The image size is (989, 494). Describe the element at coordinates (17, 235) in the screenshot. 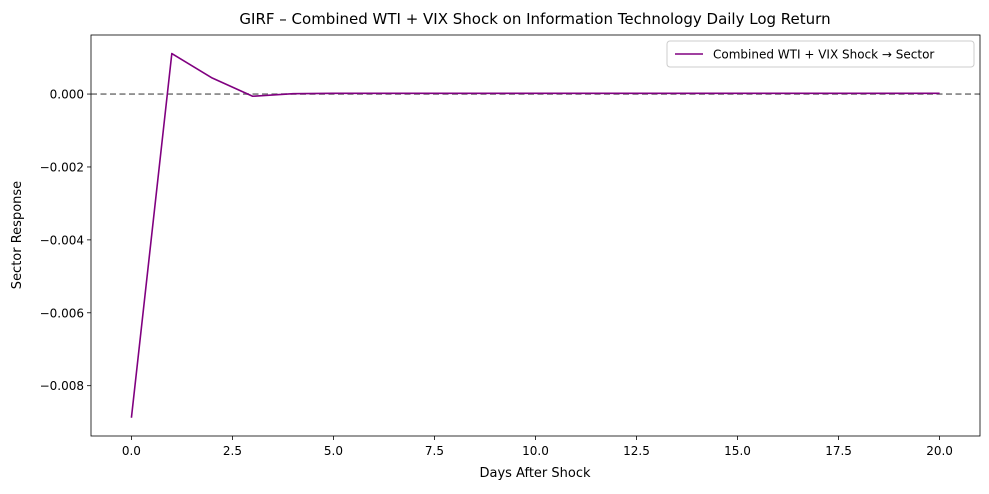

I see `y-axis-label: Sector Response` at that location.